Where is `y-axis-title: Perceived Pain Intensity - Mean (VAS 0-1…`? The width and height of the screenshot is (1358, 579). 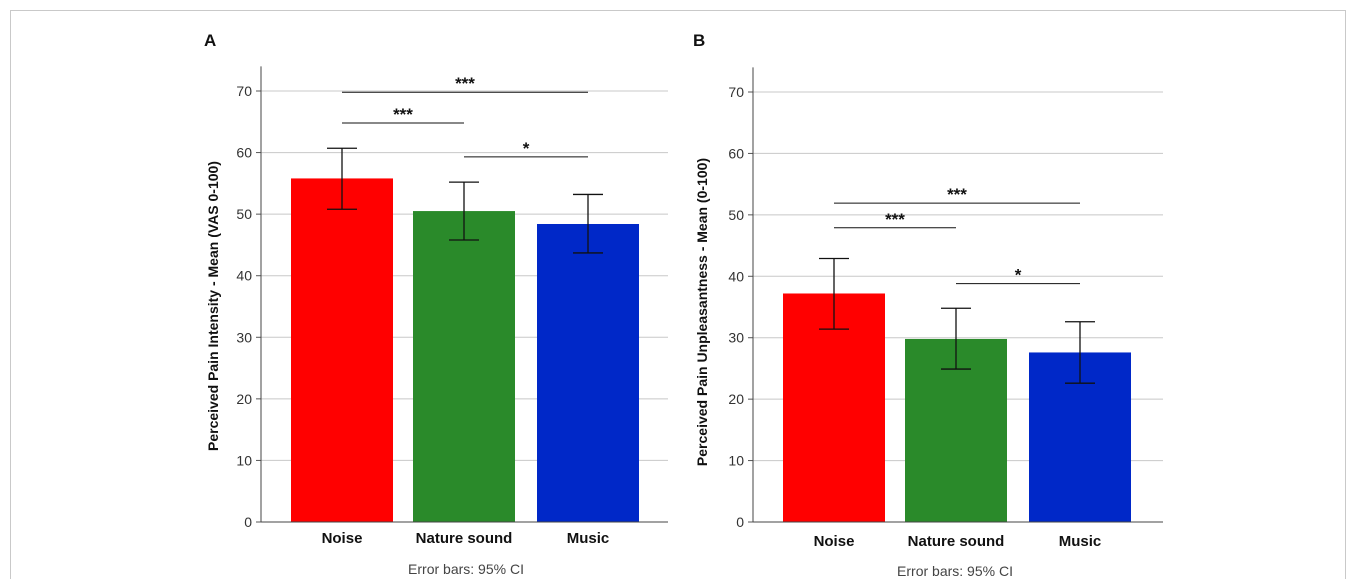
y-axis-title: Perceived Pain Intensity - Mean (VAS 0-1… is located at coordinates (213, 306).